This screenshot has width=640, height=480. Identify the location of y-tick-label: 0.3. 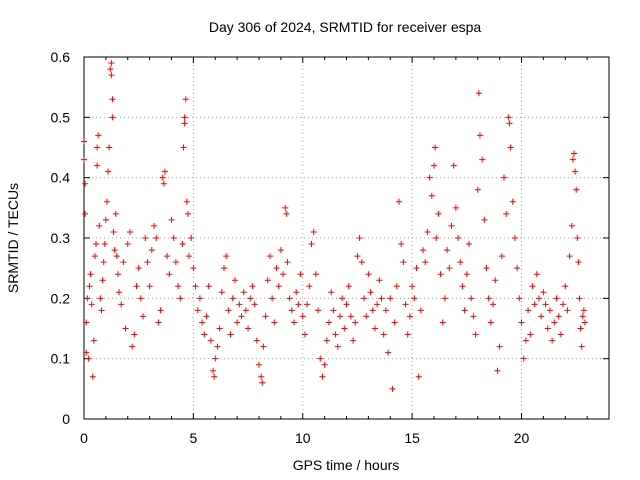
(61, 238).